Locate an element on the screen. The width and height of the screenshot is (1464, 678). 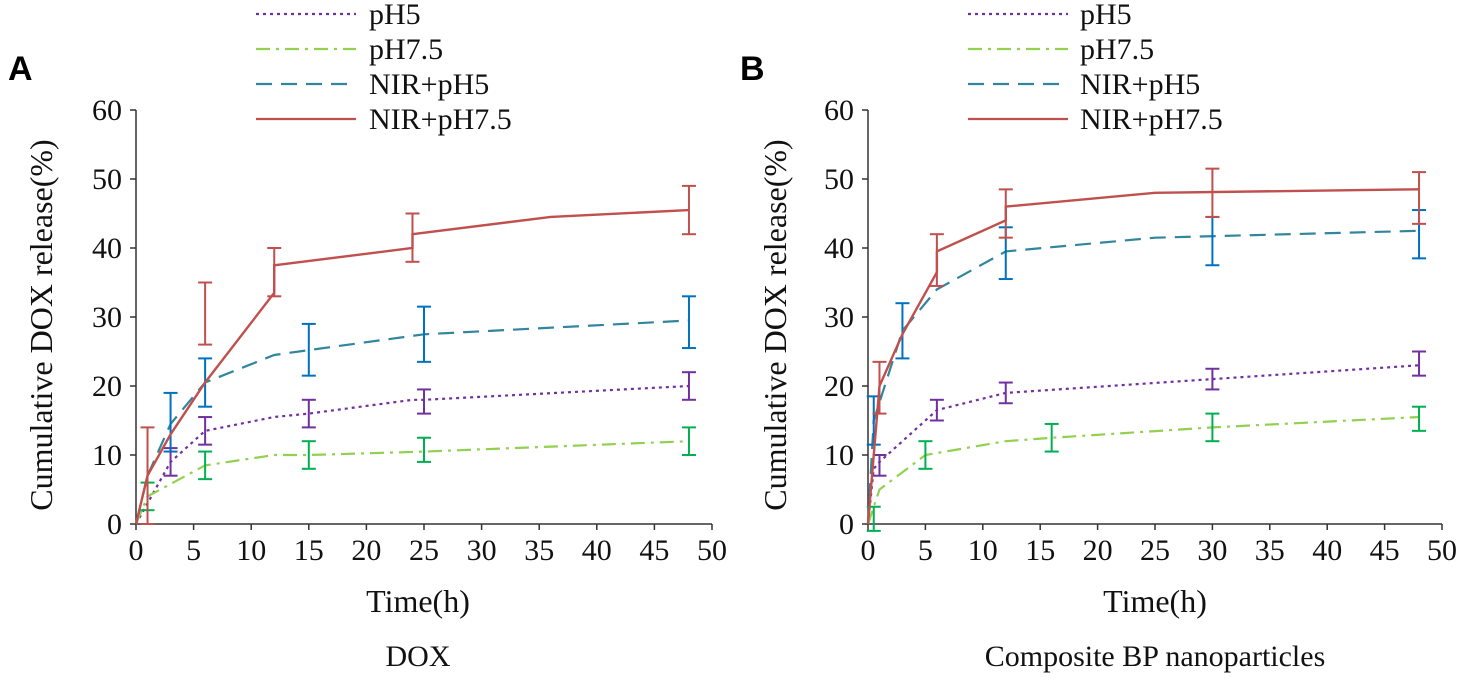
panel-label: B is located at coordinates (752, 69).